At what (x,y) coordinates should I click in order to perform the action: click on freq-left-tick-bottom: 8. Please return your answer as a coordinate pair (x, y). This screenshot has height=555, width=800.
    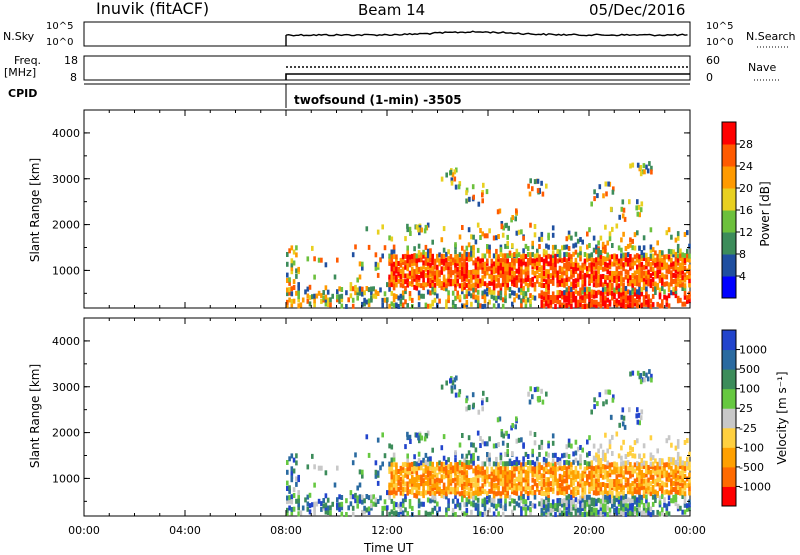
    Looking at the image, I should click on (73, 77).